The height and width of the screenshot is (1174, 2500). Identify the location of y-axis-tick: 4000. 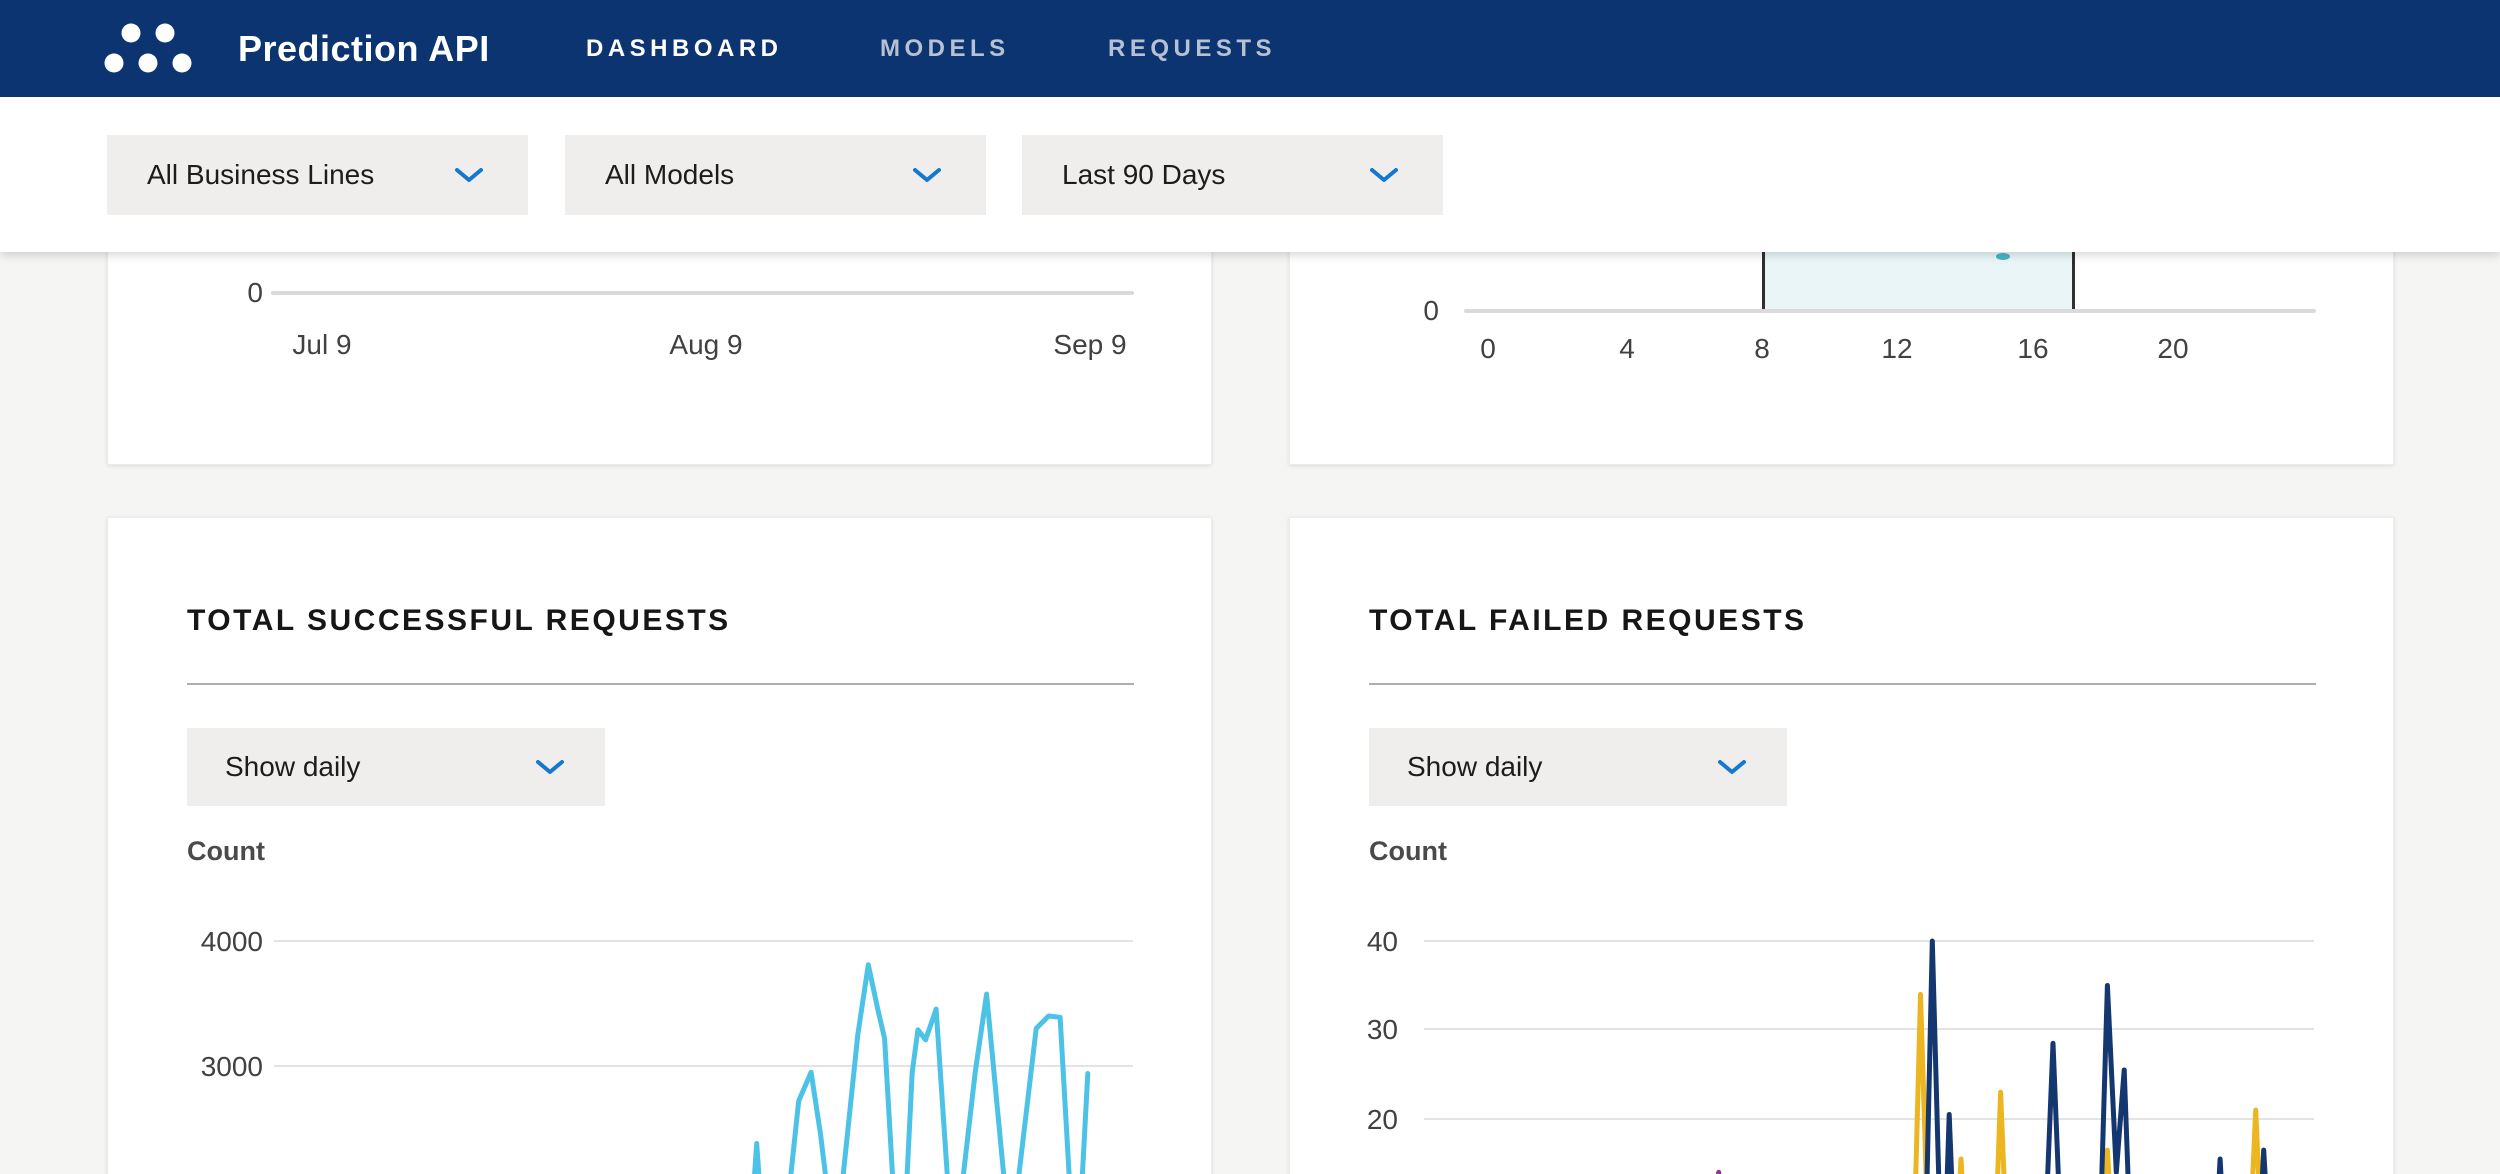
(231, 941).